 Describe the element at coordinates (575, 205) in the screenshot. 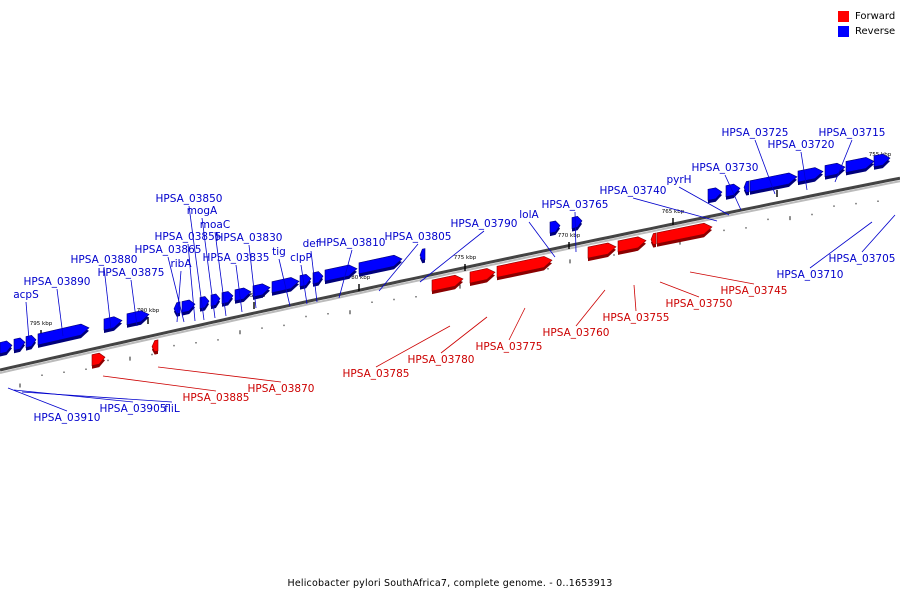

I see `gene-label-hpsa-03765: HPSA_03765` at that location.